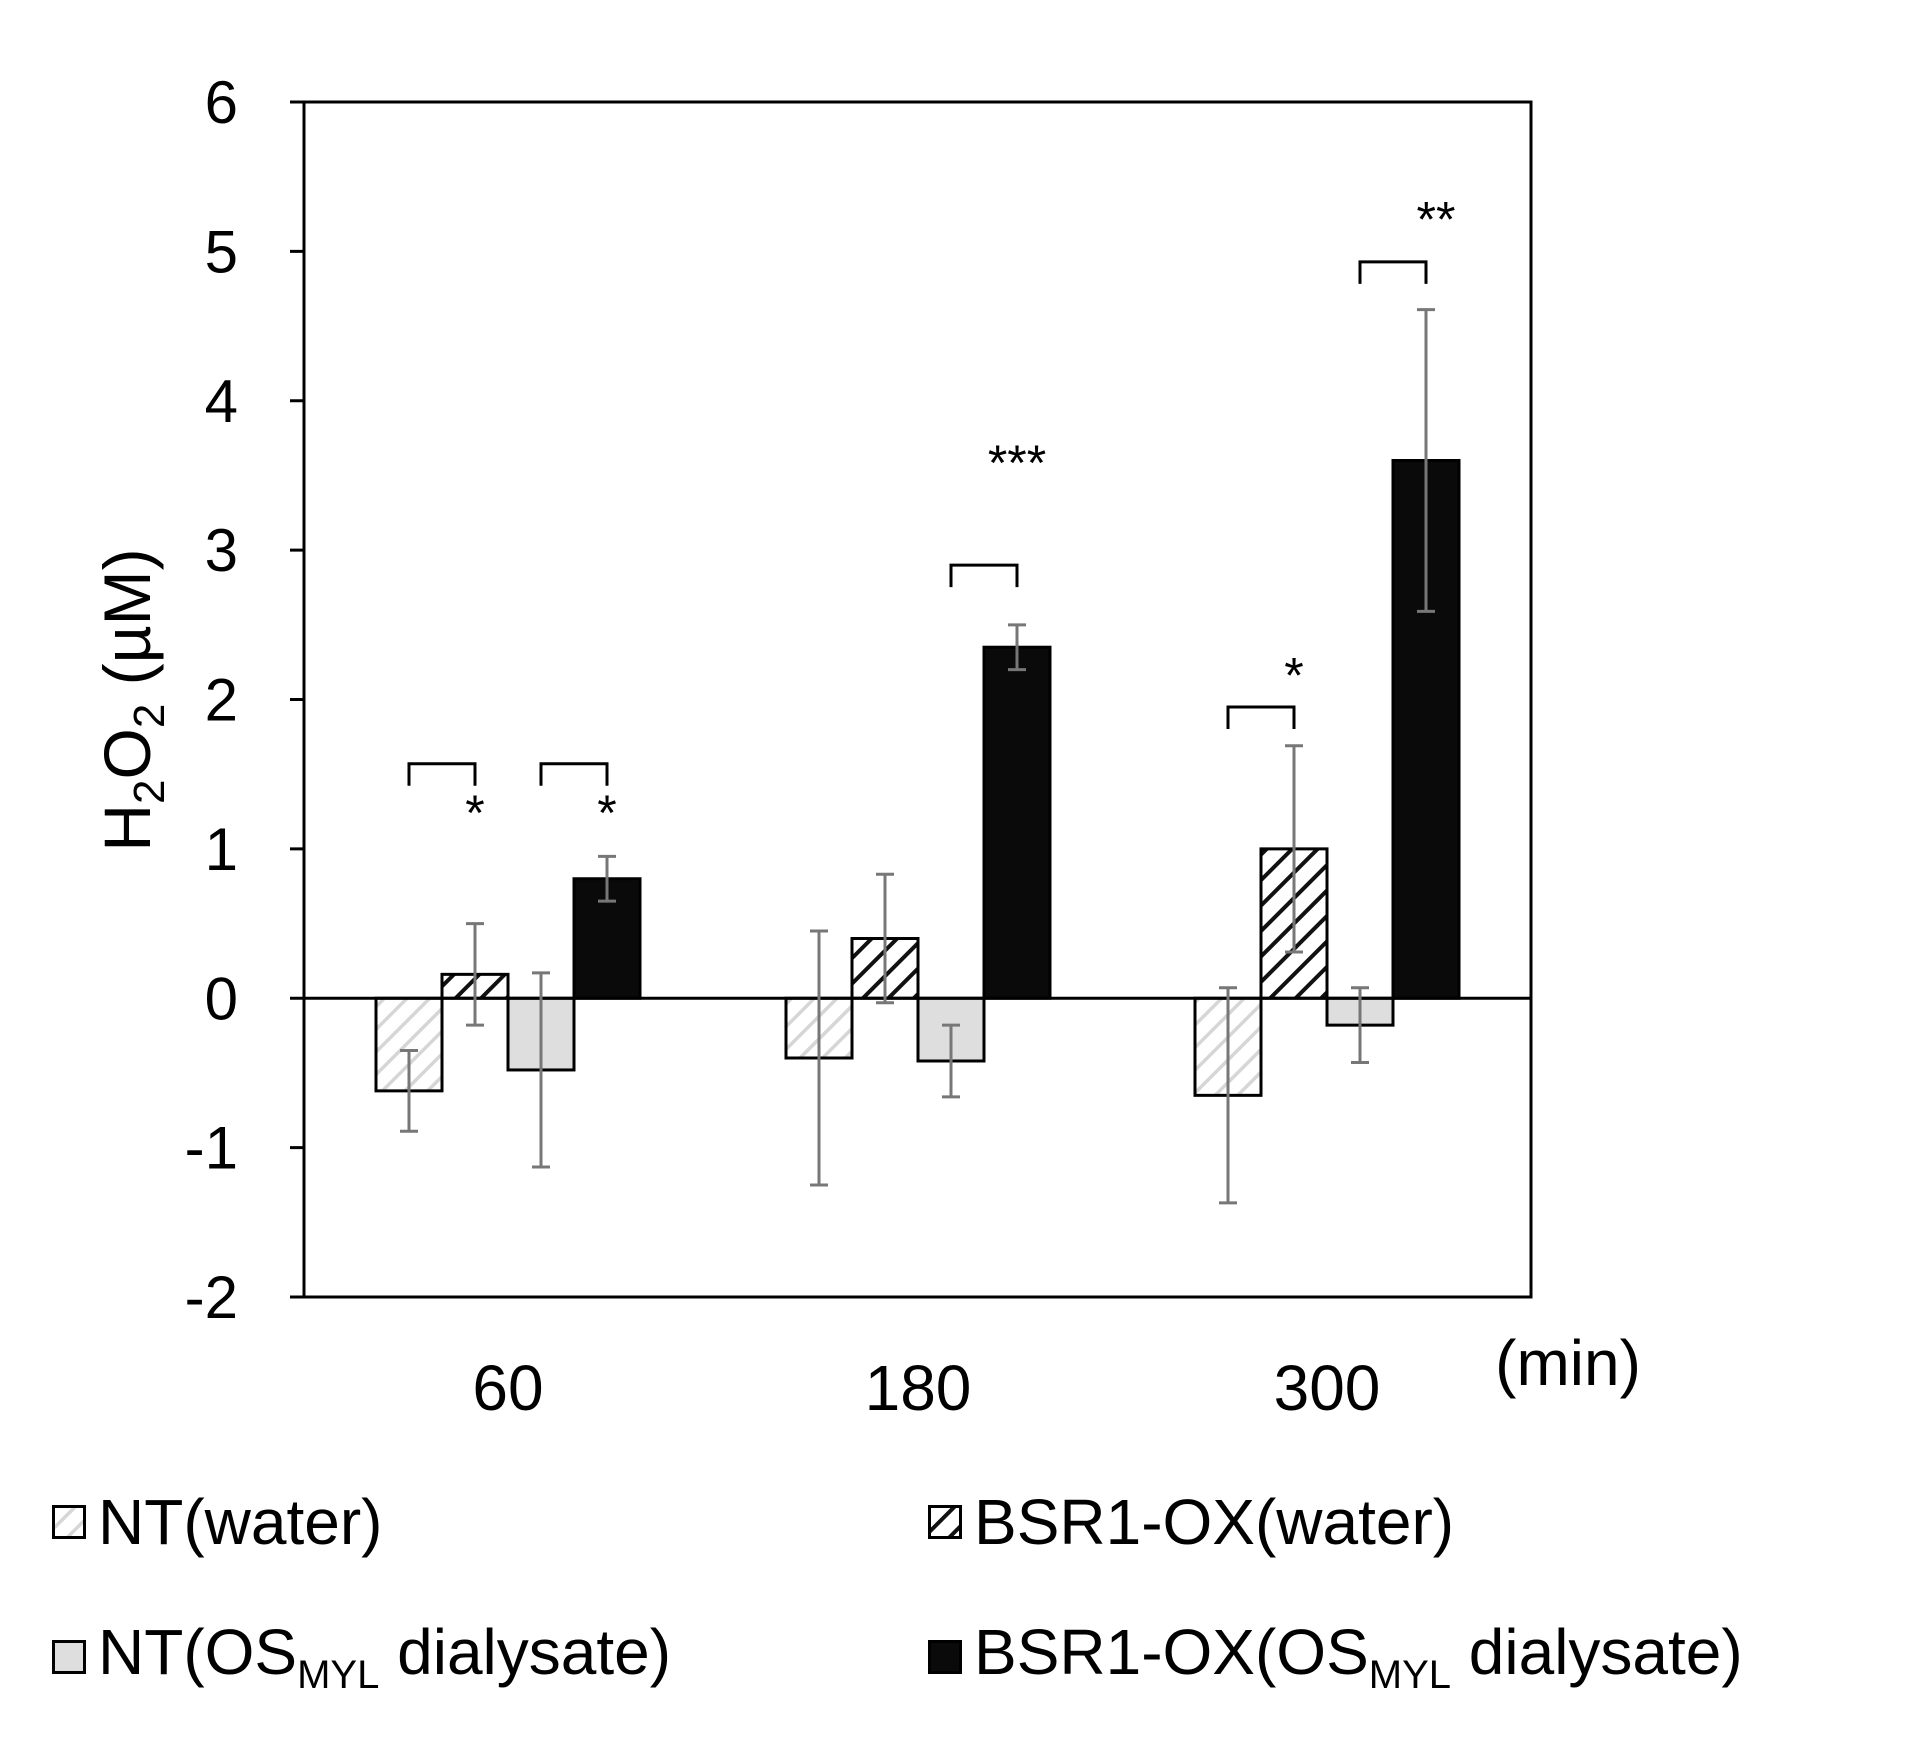  Describe the element at coordinates (221, 550) in the screenshot. I see `y-tick-label: 3` at that location.